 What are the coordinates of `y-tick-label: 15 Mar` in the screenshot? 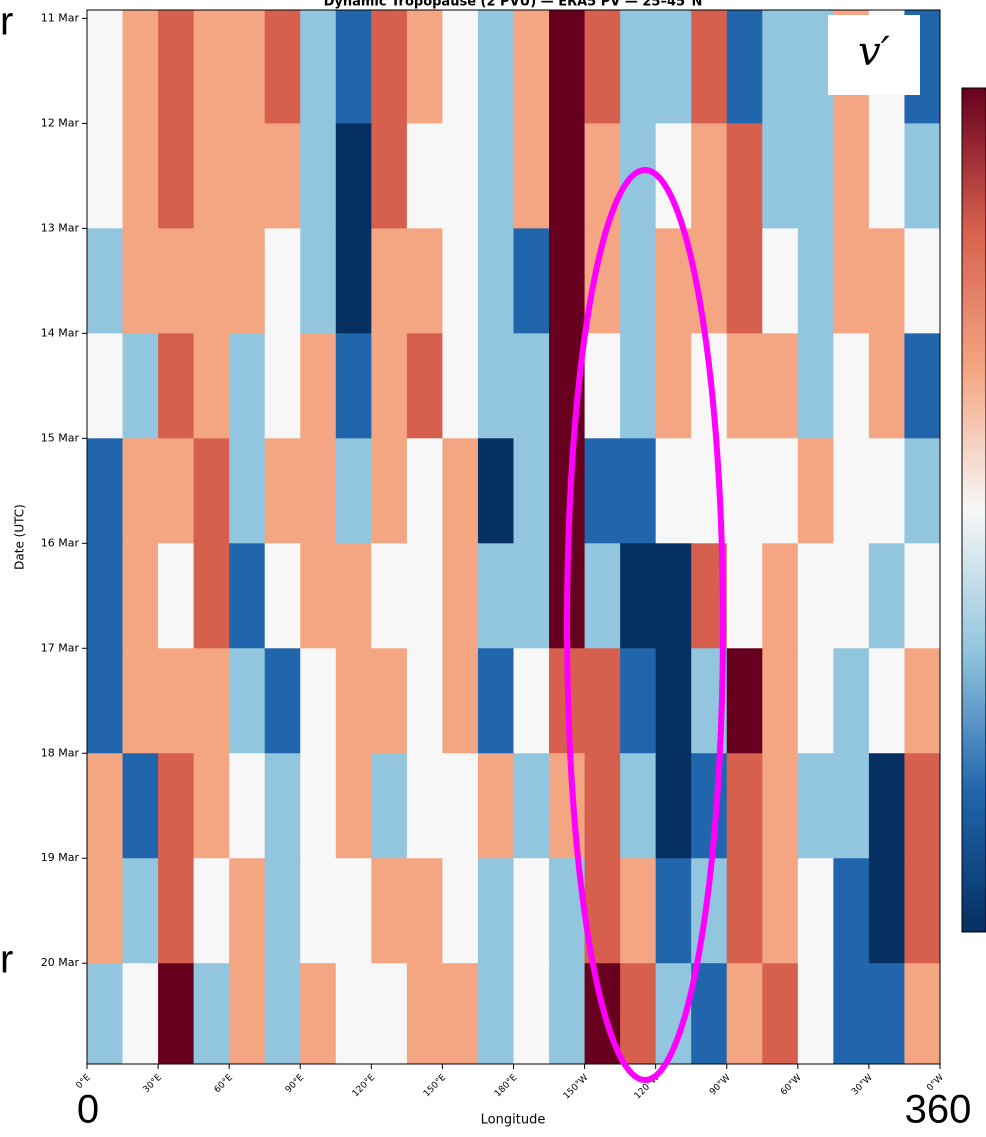 It's located at (60, 437).